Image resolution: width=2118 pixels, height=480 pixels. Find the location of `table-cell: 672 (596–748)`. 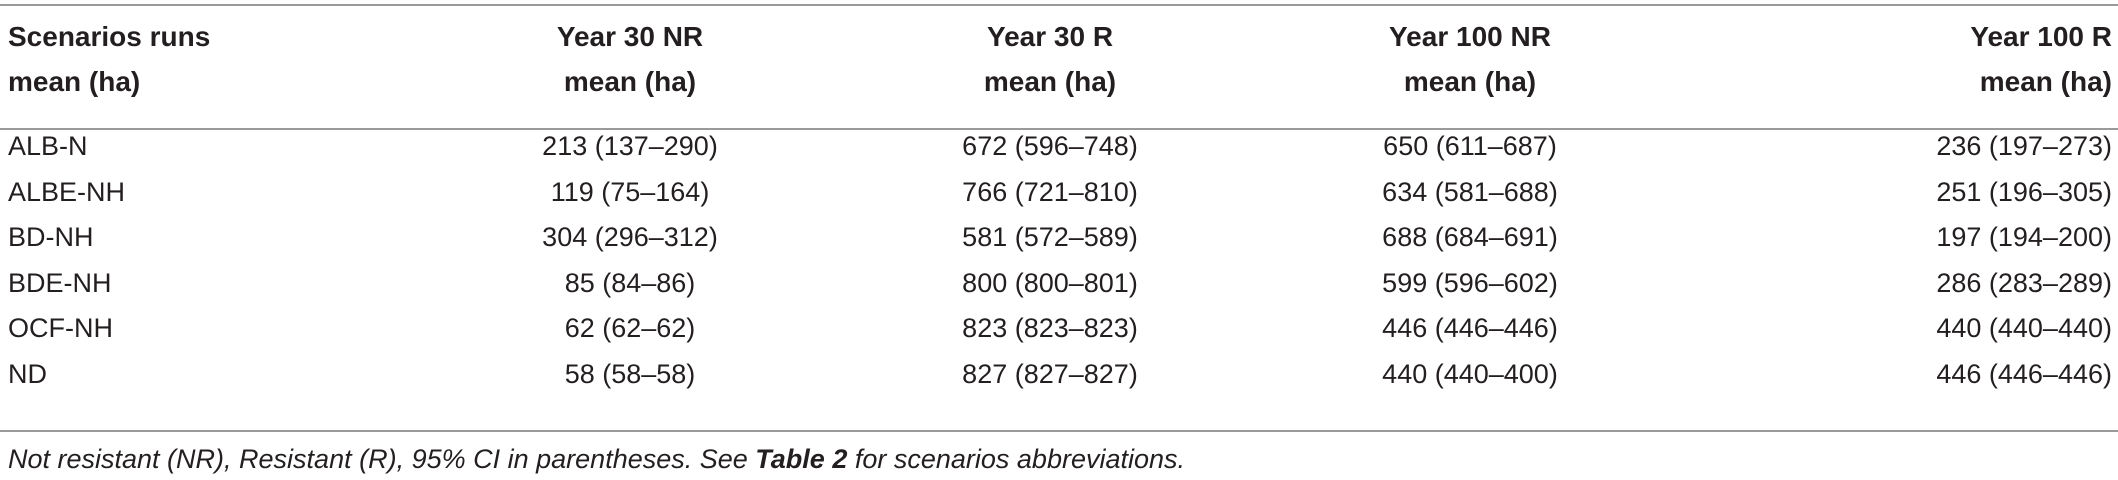

table-cell: 672 (596–748) is located at coordinates (1050, 146).